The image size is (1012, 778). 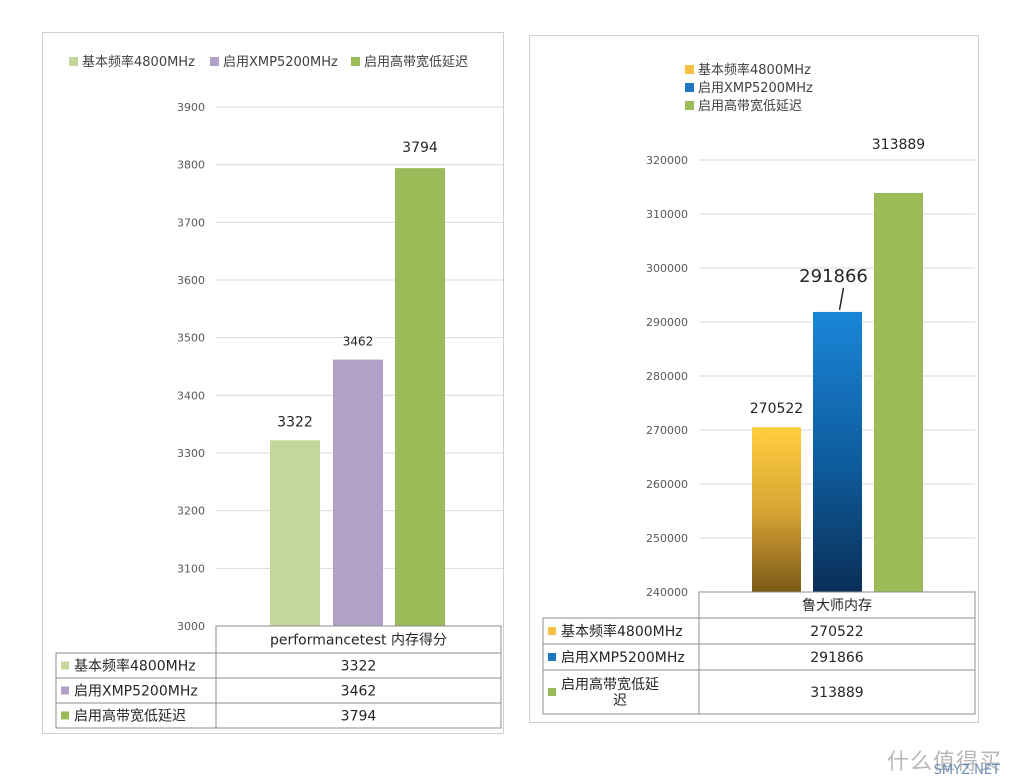 What do you see at coordinates (191, 107) in the screenshot?
I see `y-tick-label: 3900` at bounding box center [191, 107].